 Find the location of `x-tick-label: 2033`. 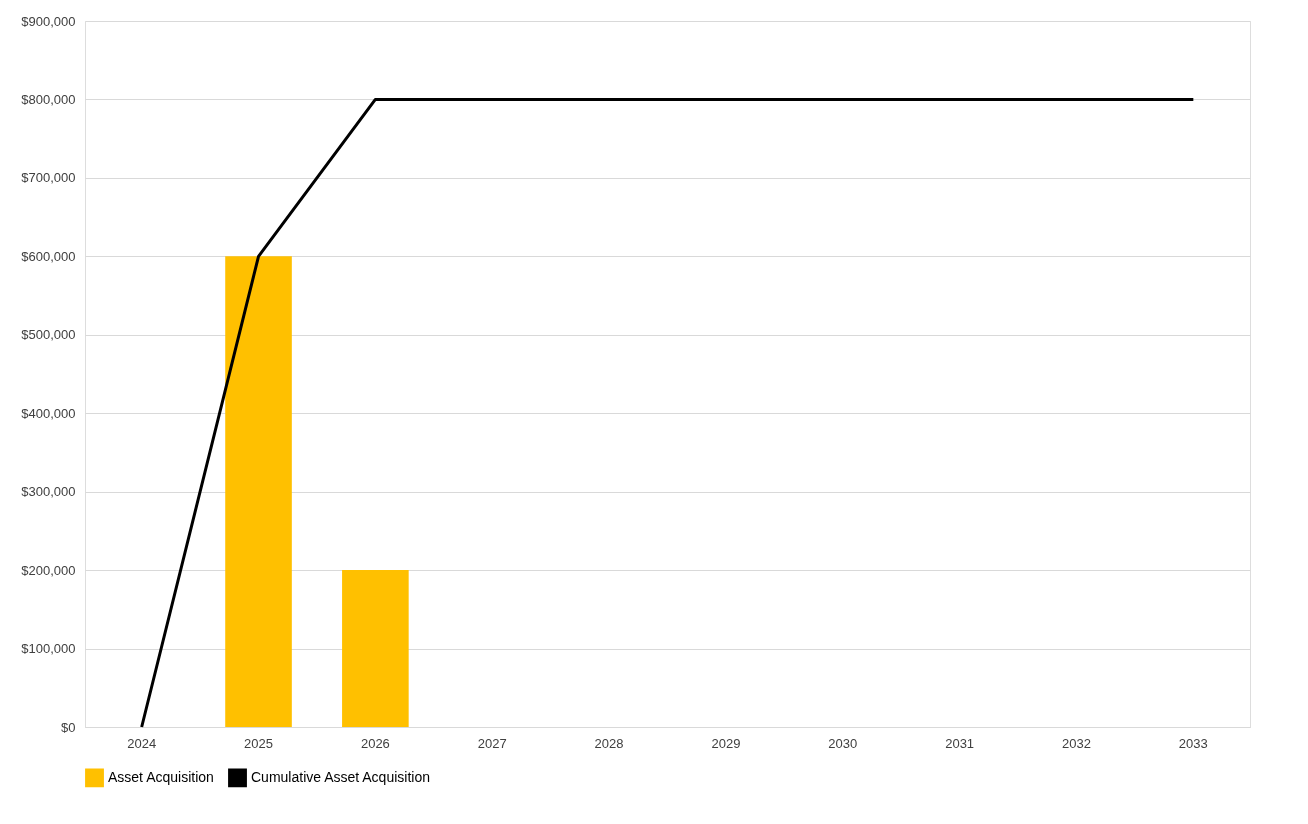

x-tick-label: 2033 is located at coordinates (1193, 743).